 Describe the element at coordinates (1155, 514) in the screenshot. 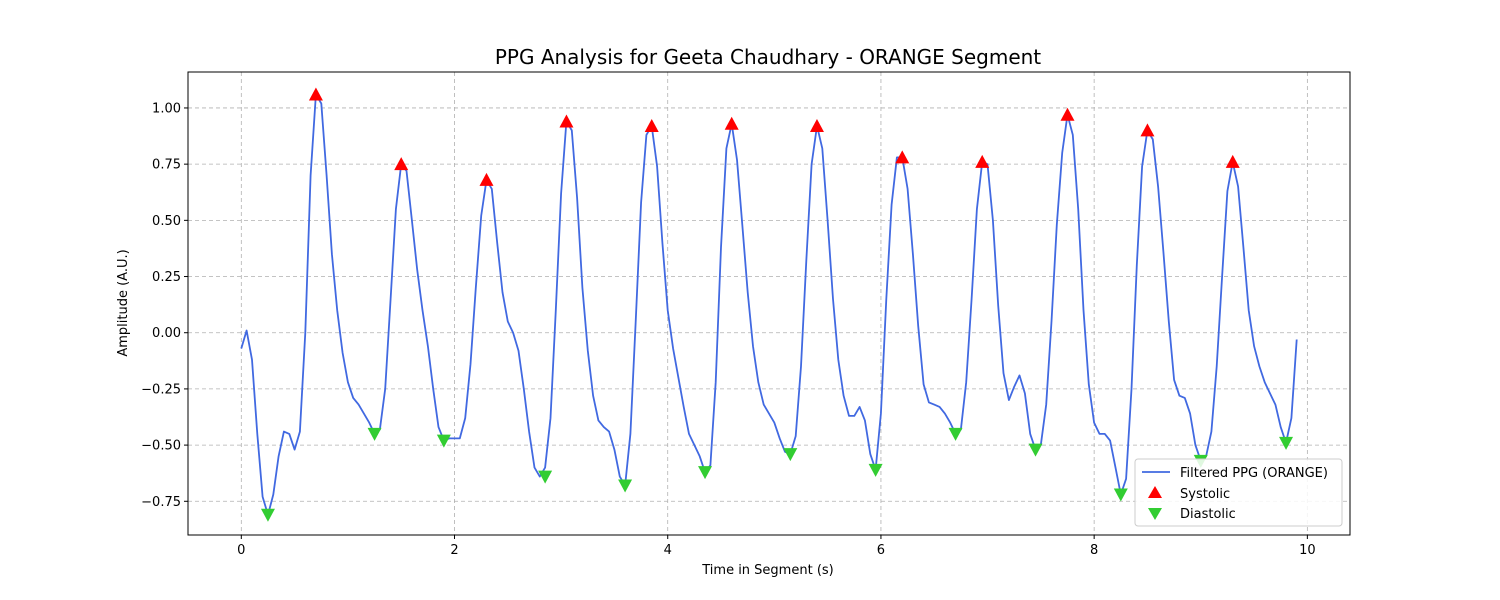

I see `legend-diastolic-marker` at that location.